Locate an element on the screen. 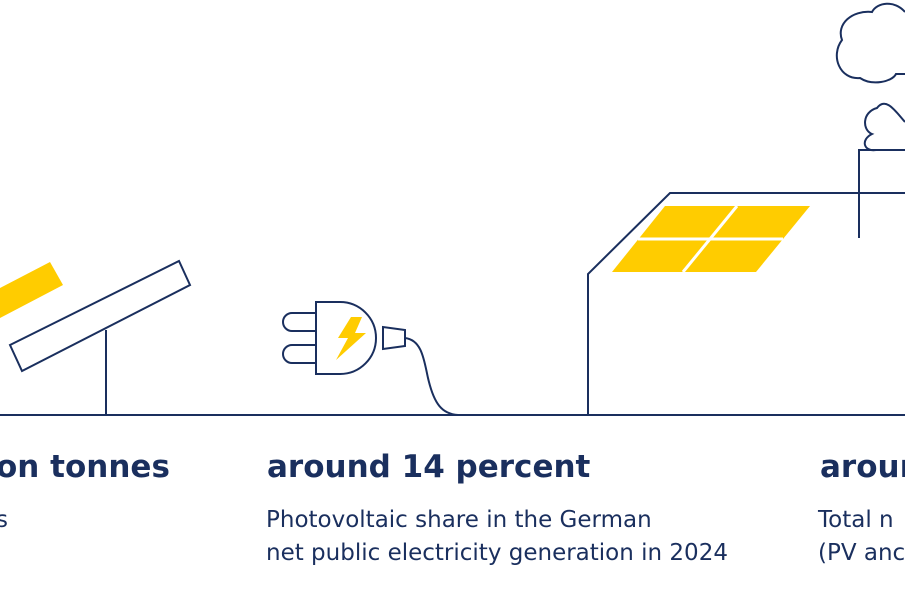 The width and height of the screenshot is (905, 613). stat-title-3: aroun is located at coordinates (862, 467).